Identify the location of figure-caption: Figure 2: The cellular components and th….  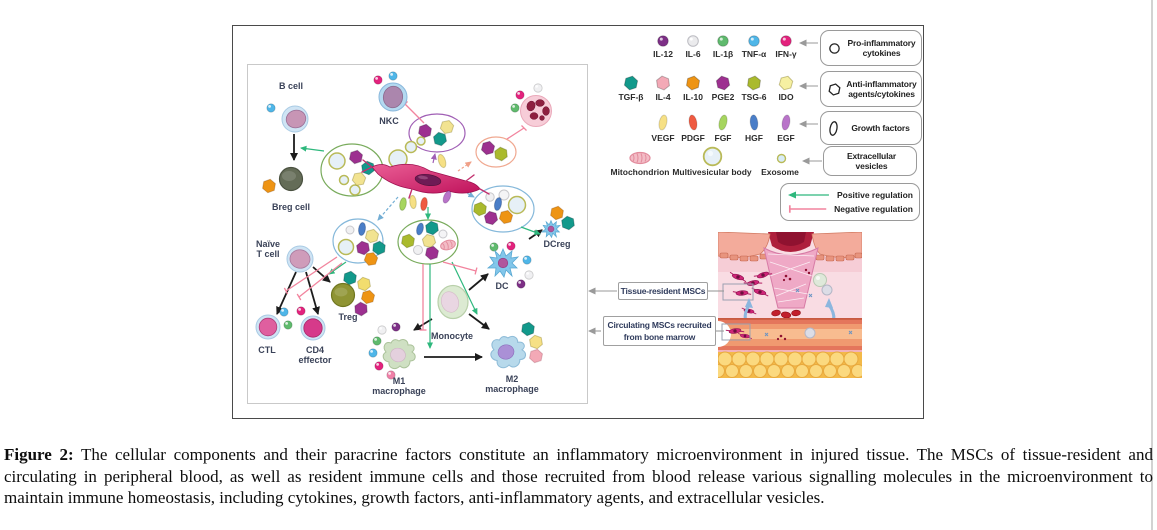
(578, 476).